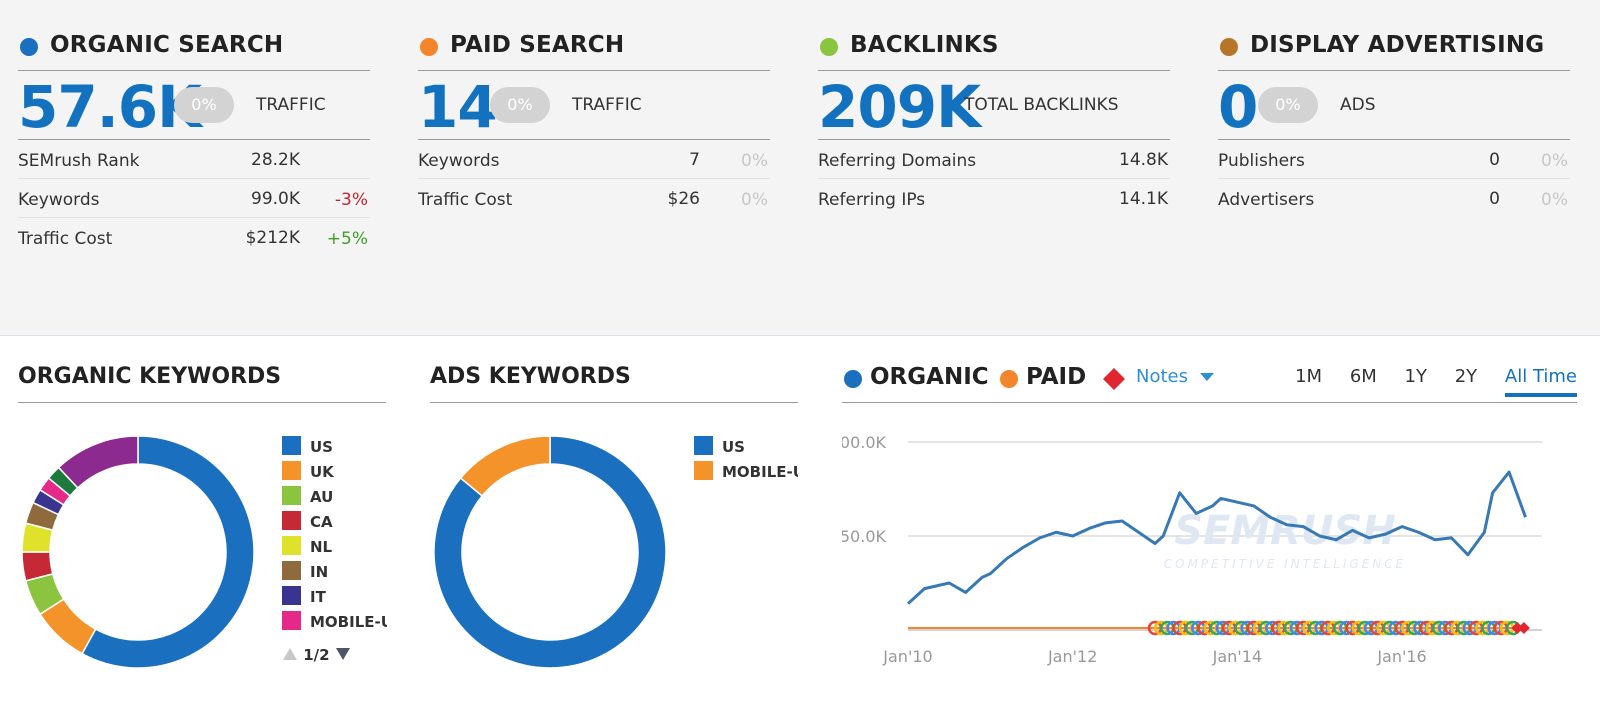 This screenshot has height=723, width=1600. What do you see at coordinates (334, 497) in the screenshot?
I see `legend-item-au: AU` at bounding box center [334, 497].